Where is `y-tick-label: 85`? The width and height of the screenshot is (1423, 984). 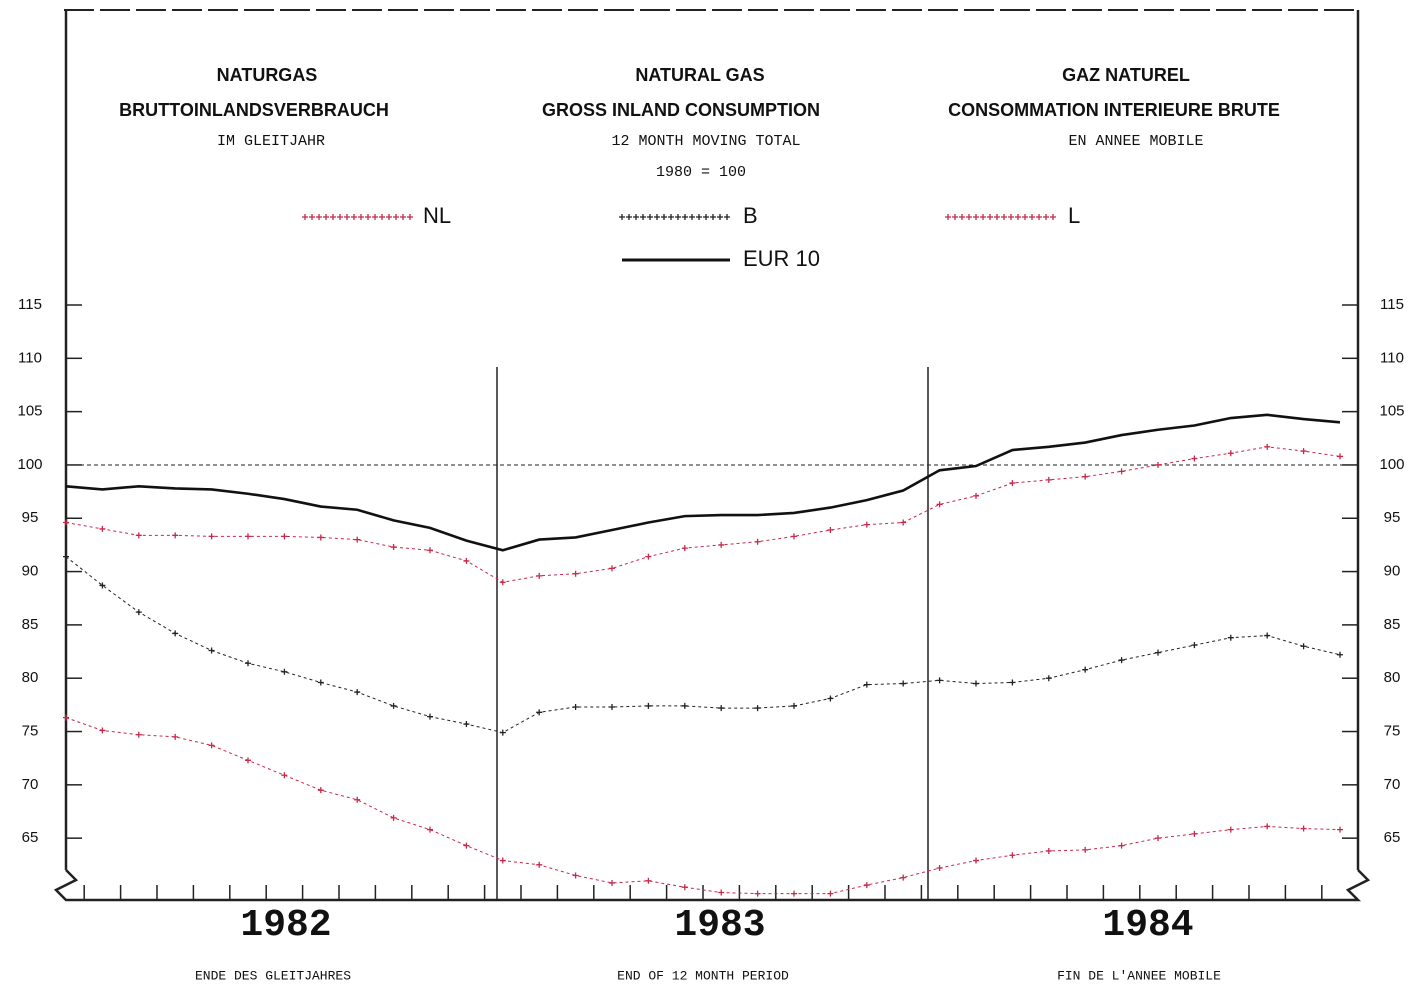
y-tick-label: 85 is located at coordinates (30, 624).